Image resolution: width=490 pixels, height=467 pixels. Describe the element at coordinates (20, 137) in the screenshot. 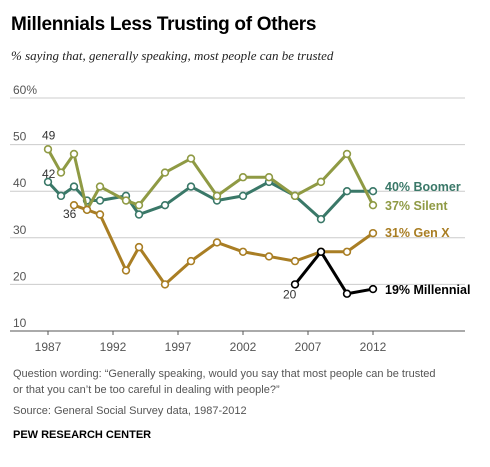

I see `y-tick-label: 50` at that location.